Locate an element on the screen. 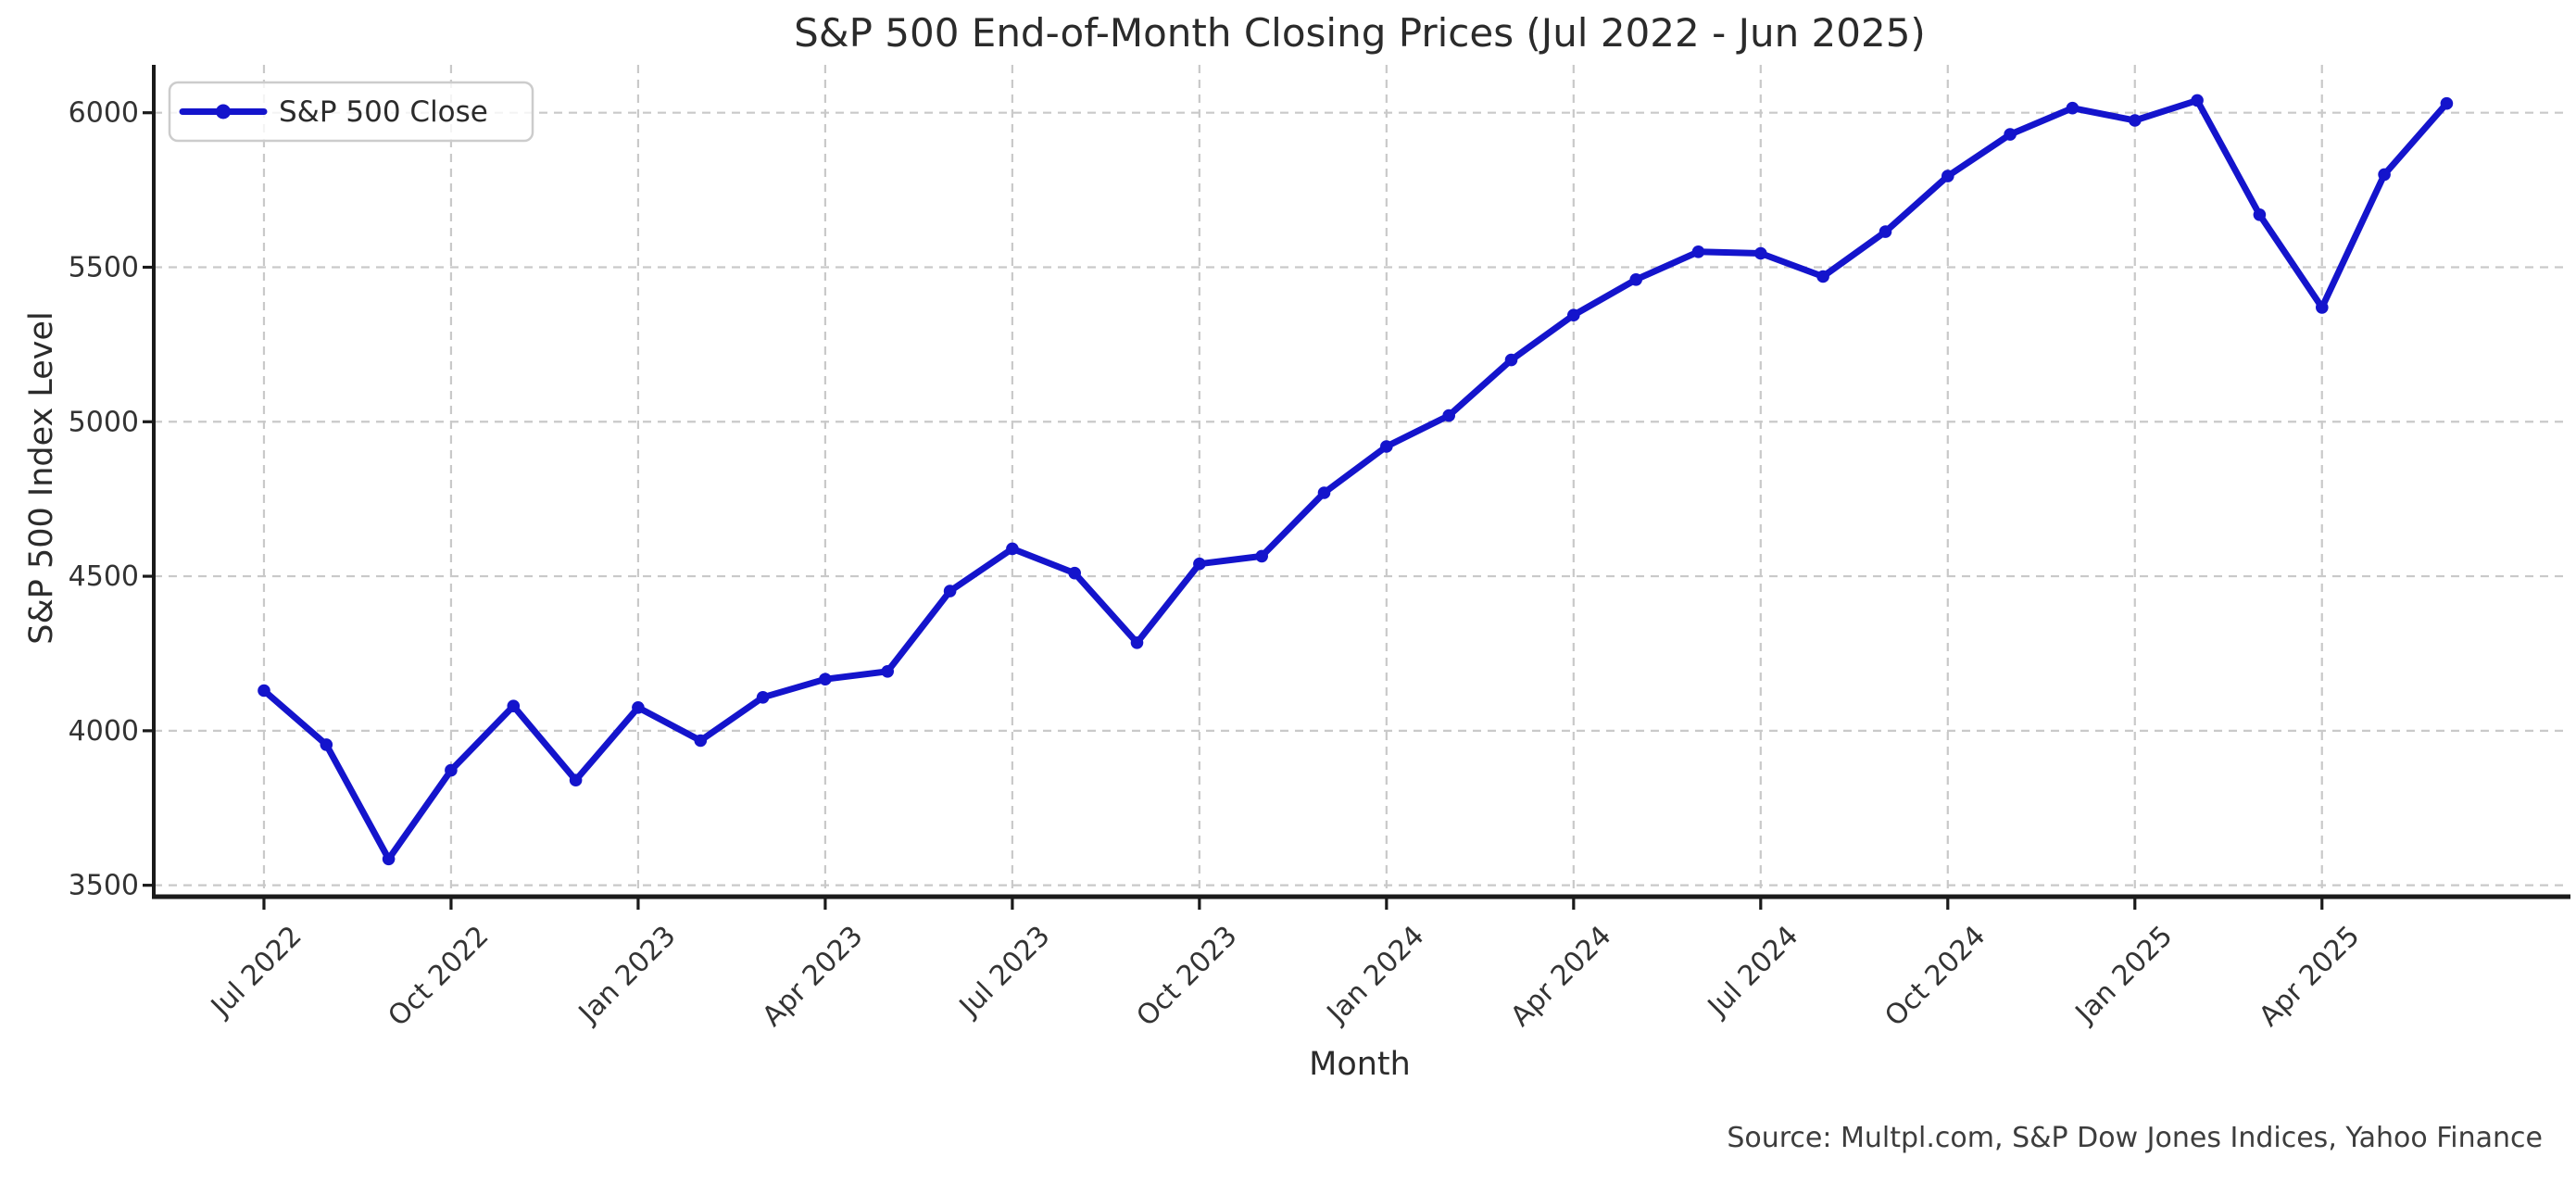 This screenshot has width=2576, height=1182. x-tick-label: Apr 2024 is located at coordinates (1560, 976).